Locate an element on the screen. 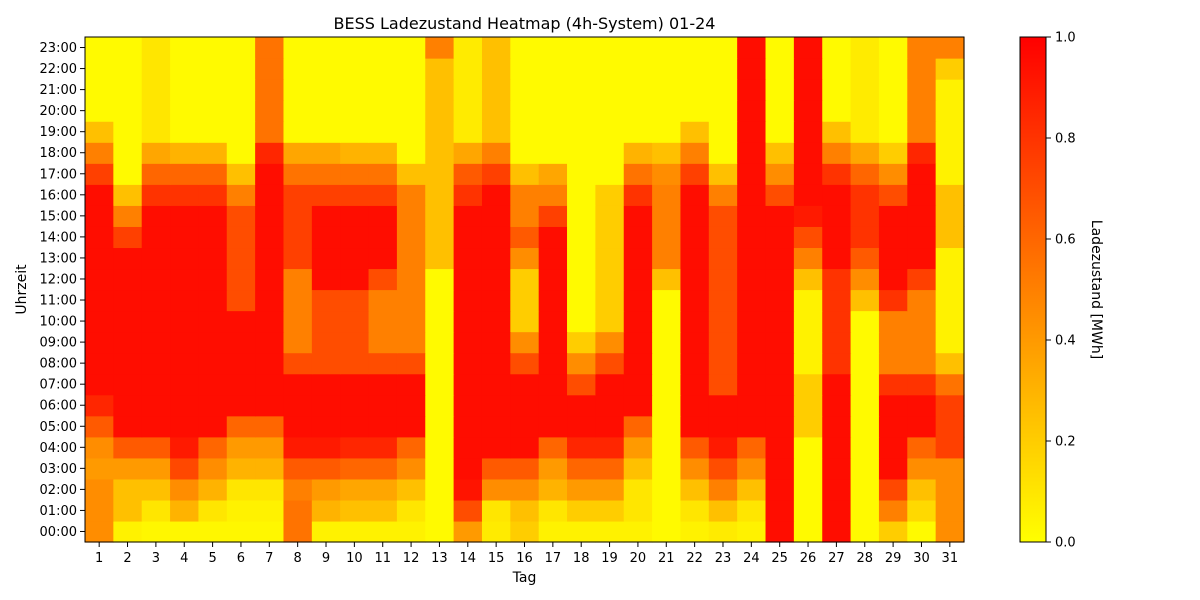 Image resolution: width=1200 pixels, height=600 pixels. y-tick-label: 15:00 is located at coordinates (58, 216).